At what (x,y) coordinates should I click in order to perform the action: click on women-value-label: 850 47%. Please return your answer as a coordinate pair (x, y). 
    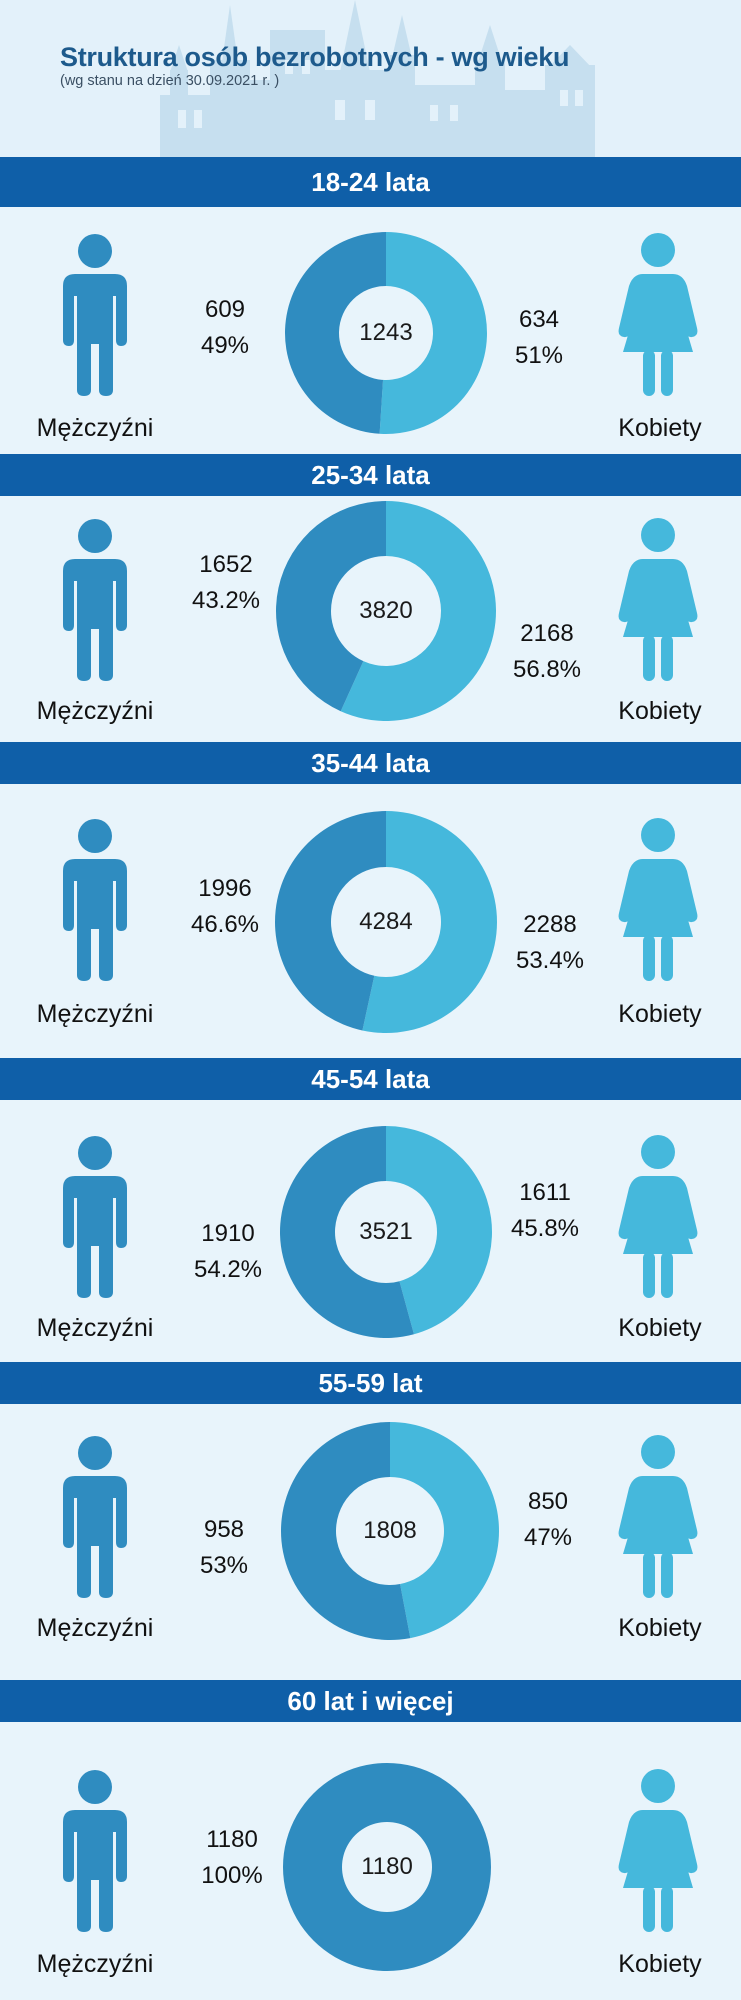
    Looking at the image, I should click on (548, 1520).